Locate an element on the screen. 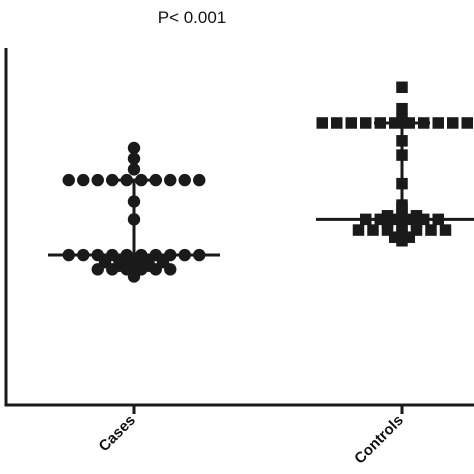 The image size is (474, 474). x-tick-label-cases: Cases is located at coordinates (117, 433).